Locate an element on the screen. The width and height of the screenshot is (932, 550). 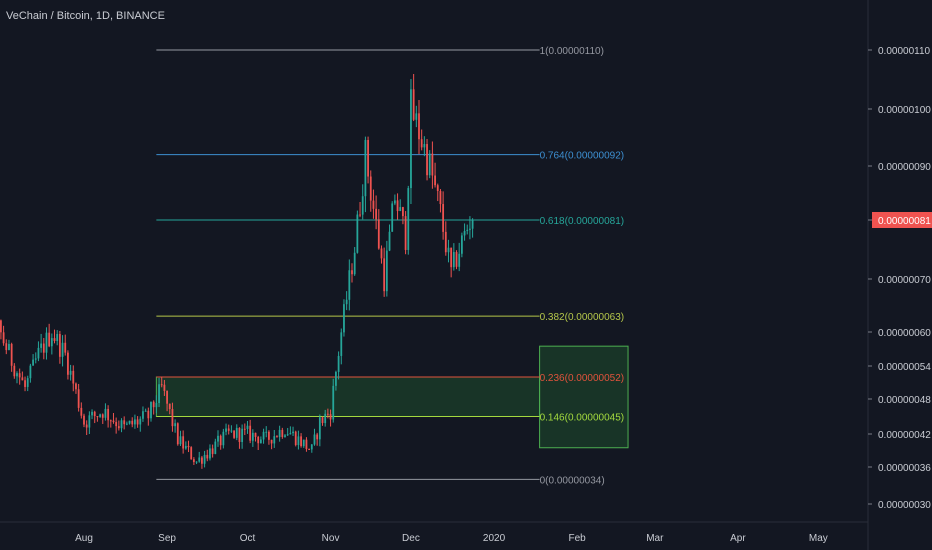
target-box is located at coordinates (584, 397).